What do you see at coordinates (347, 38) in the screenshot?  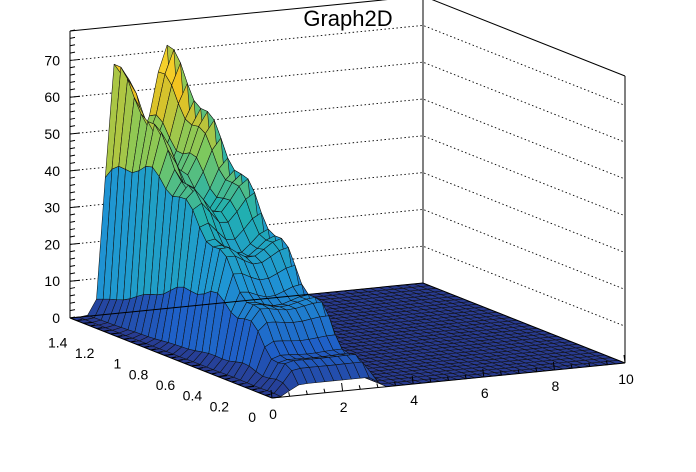 I see `box-top-back` at bounding box center [347, 38].